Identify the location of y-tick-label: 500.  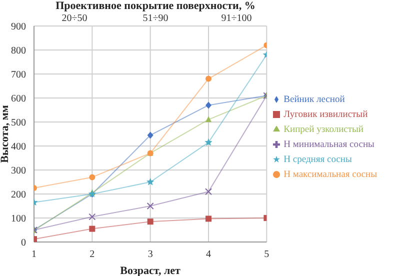
(18, 123).